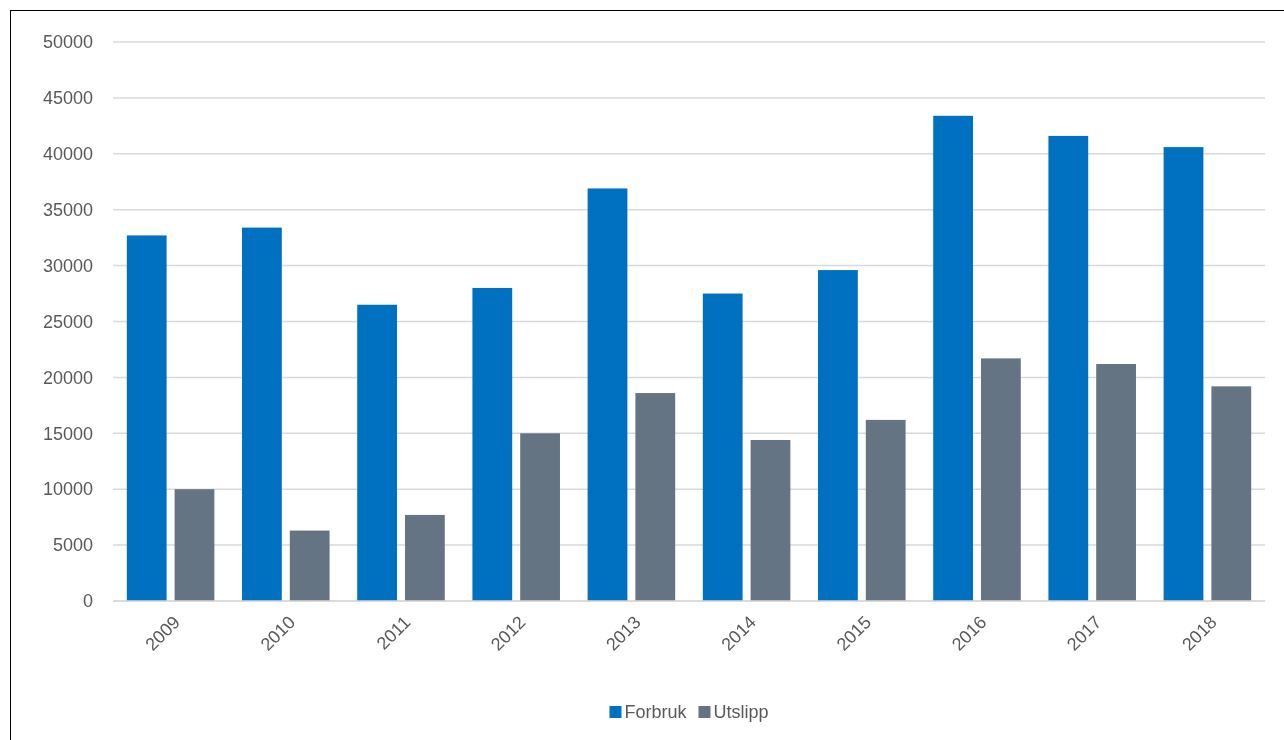 The width and height of the screenshot is (1284, 740). I want to click on y-tick-label: 5000, so click(72, 545).